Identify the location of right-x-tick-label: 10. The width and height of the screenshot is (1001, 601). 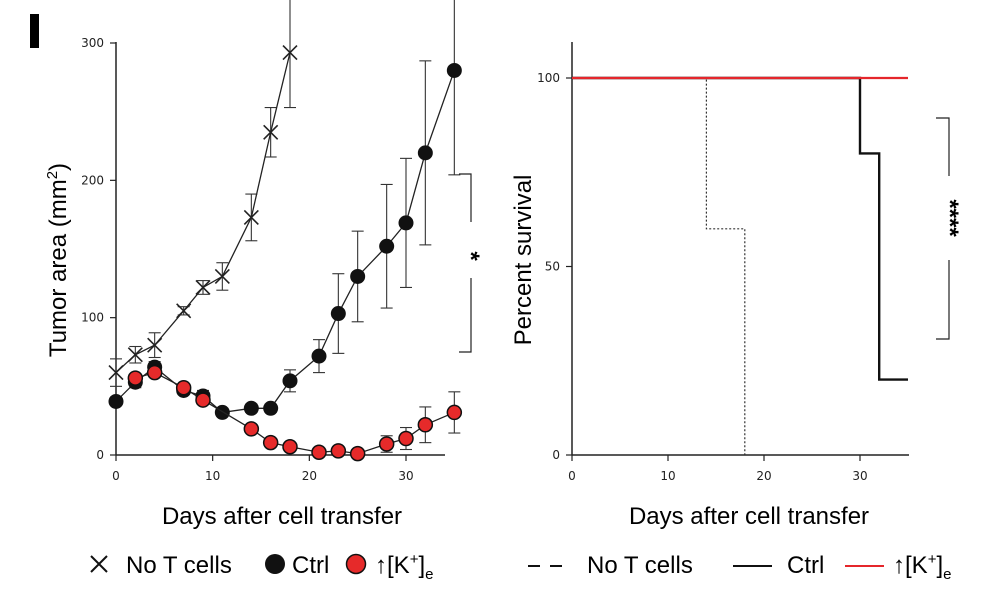
(667, 476).